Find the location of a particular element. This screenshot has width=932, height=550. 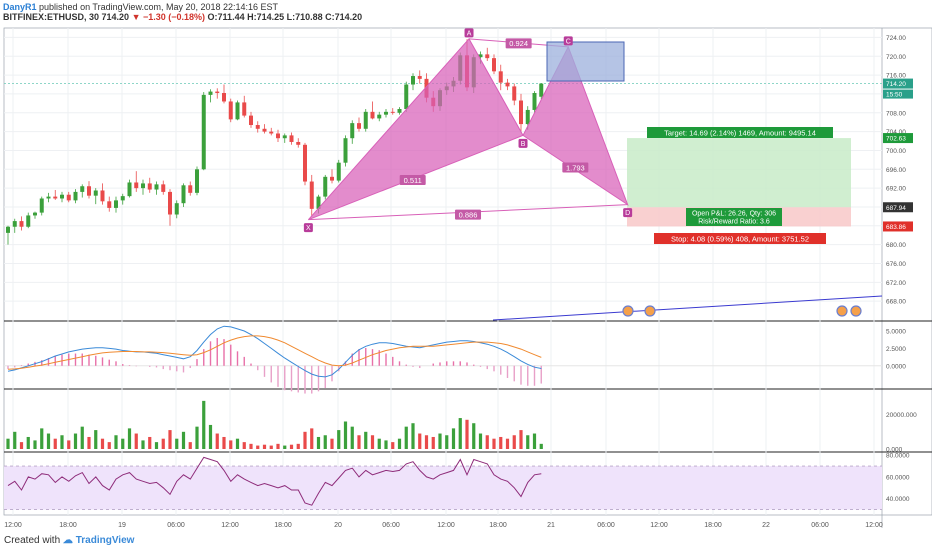

risk-reward-label: Risk/Reward Ratio: 3.6 is located at coordinates (734, 222).